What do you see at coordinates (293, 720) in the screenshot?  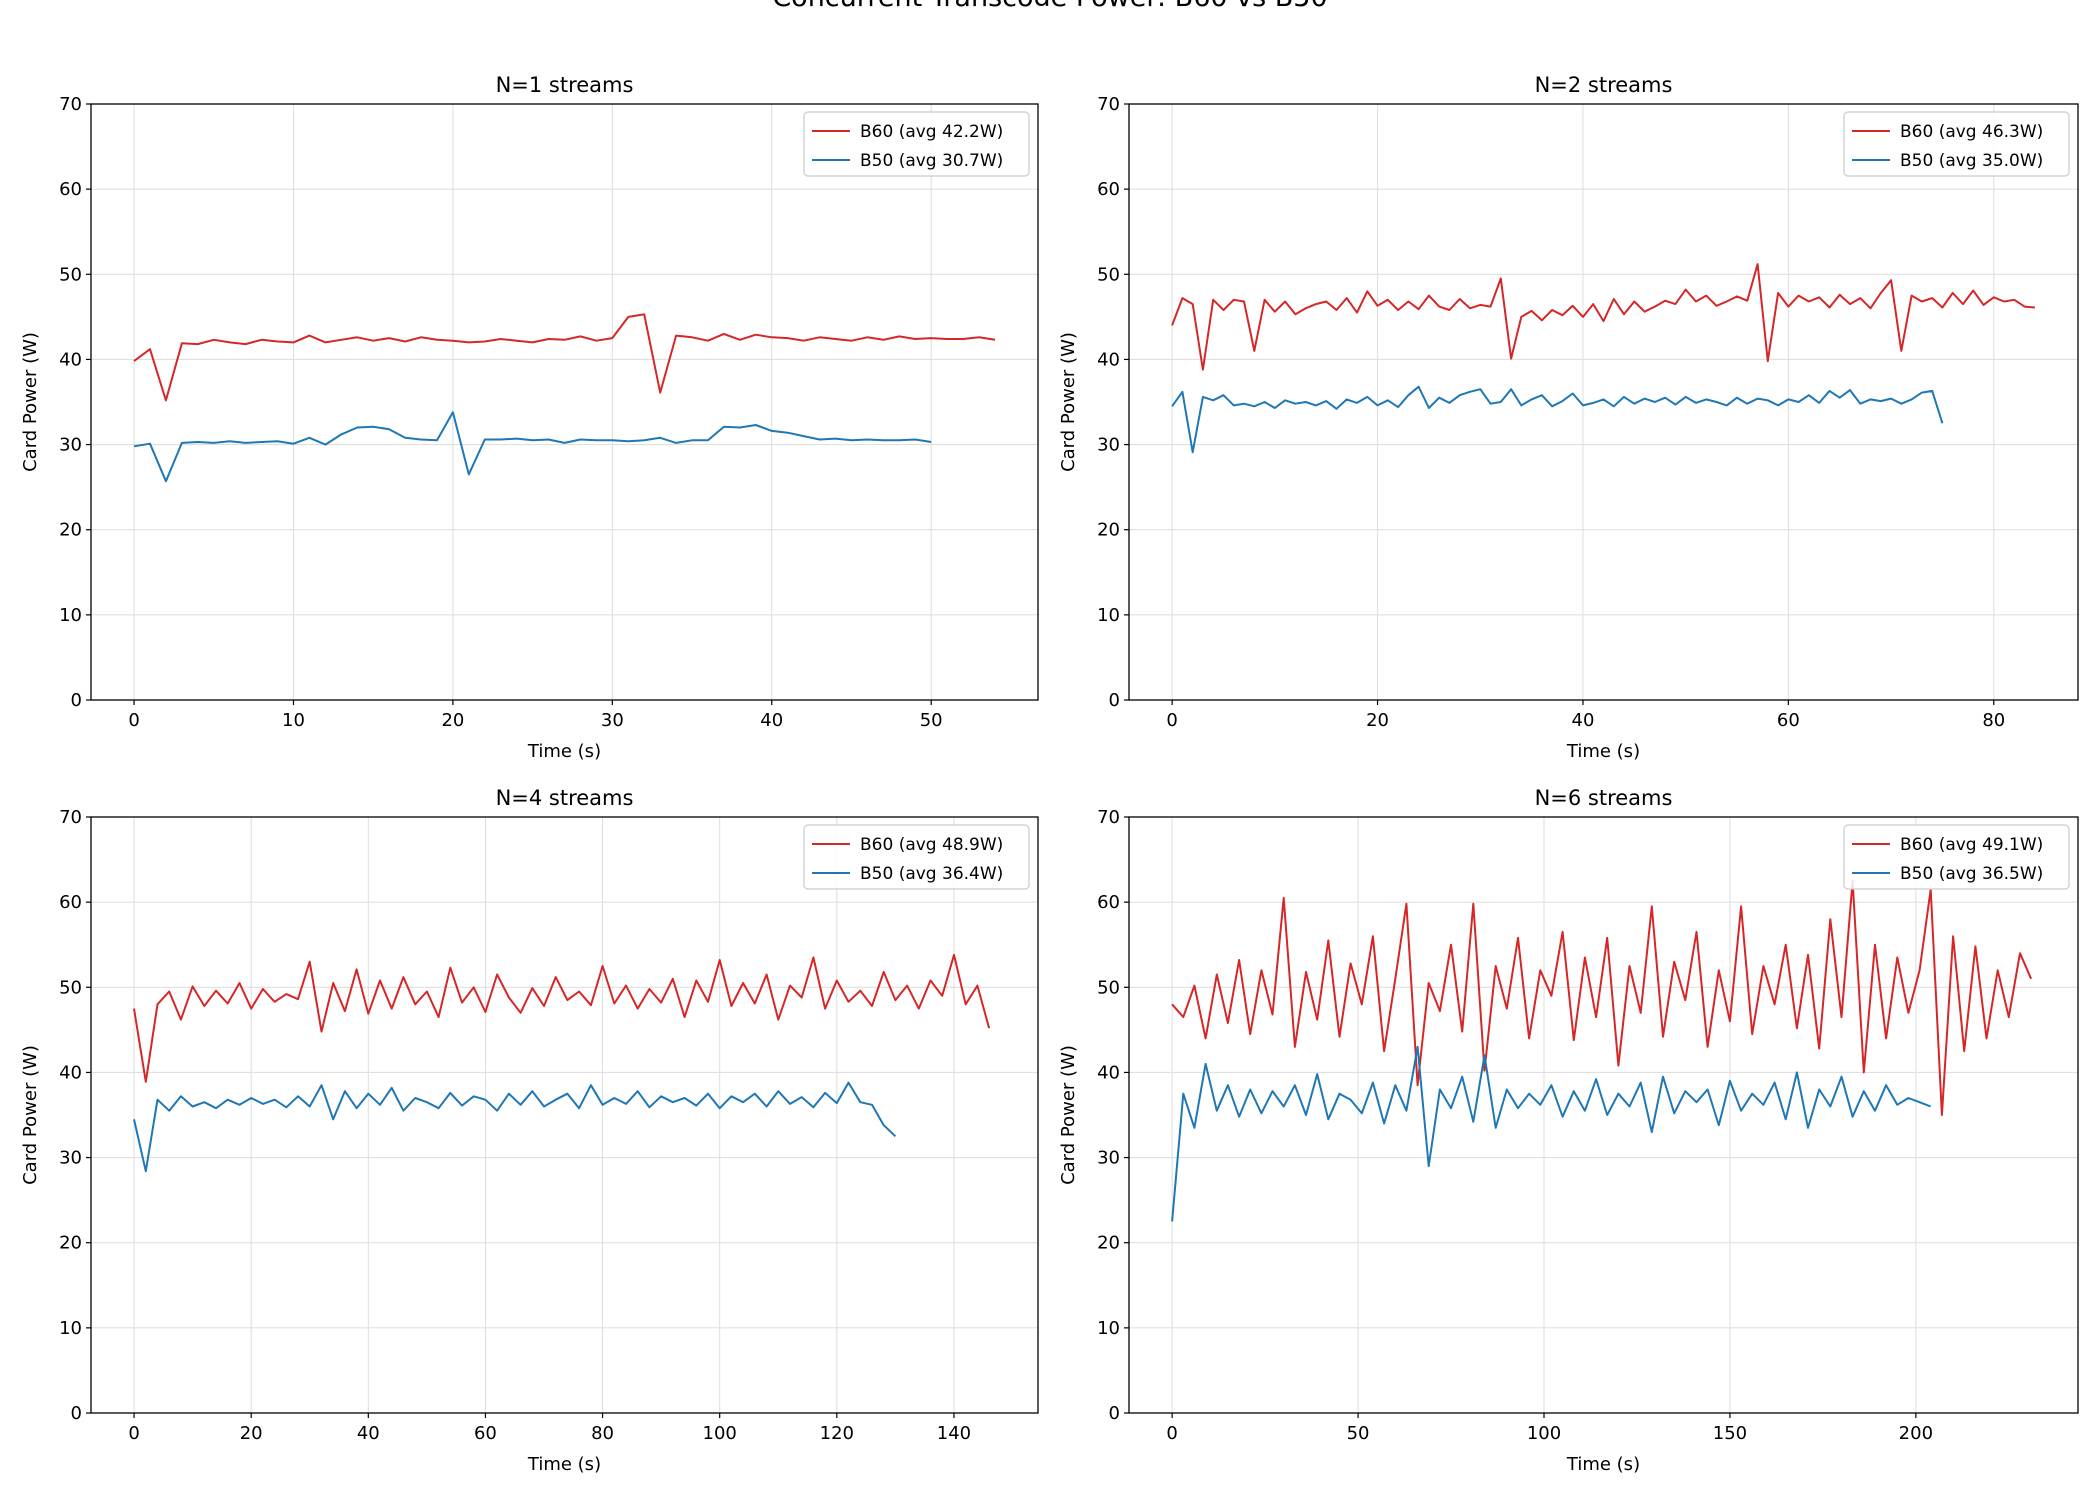 I see `x-tick-label: 10` at bounding box center [293, 720].